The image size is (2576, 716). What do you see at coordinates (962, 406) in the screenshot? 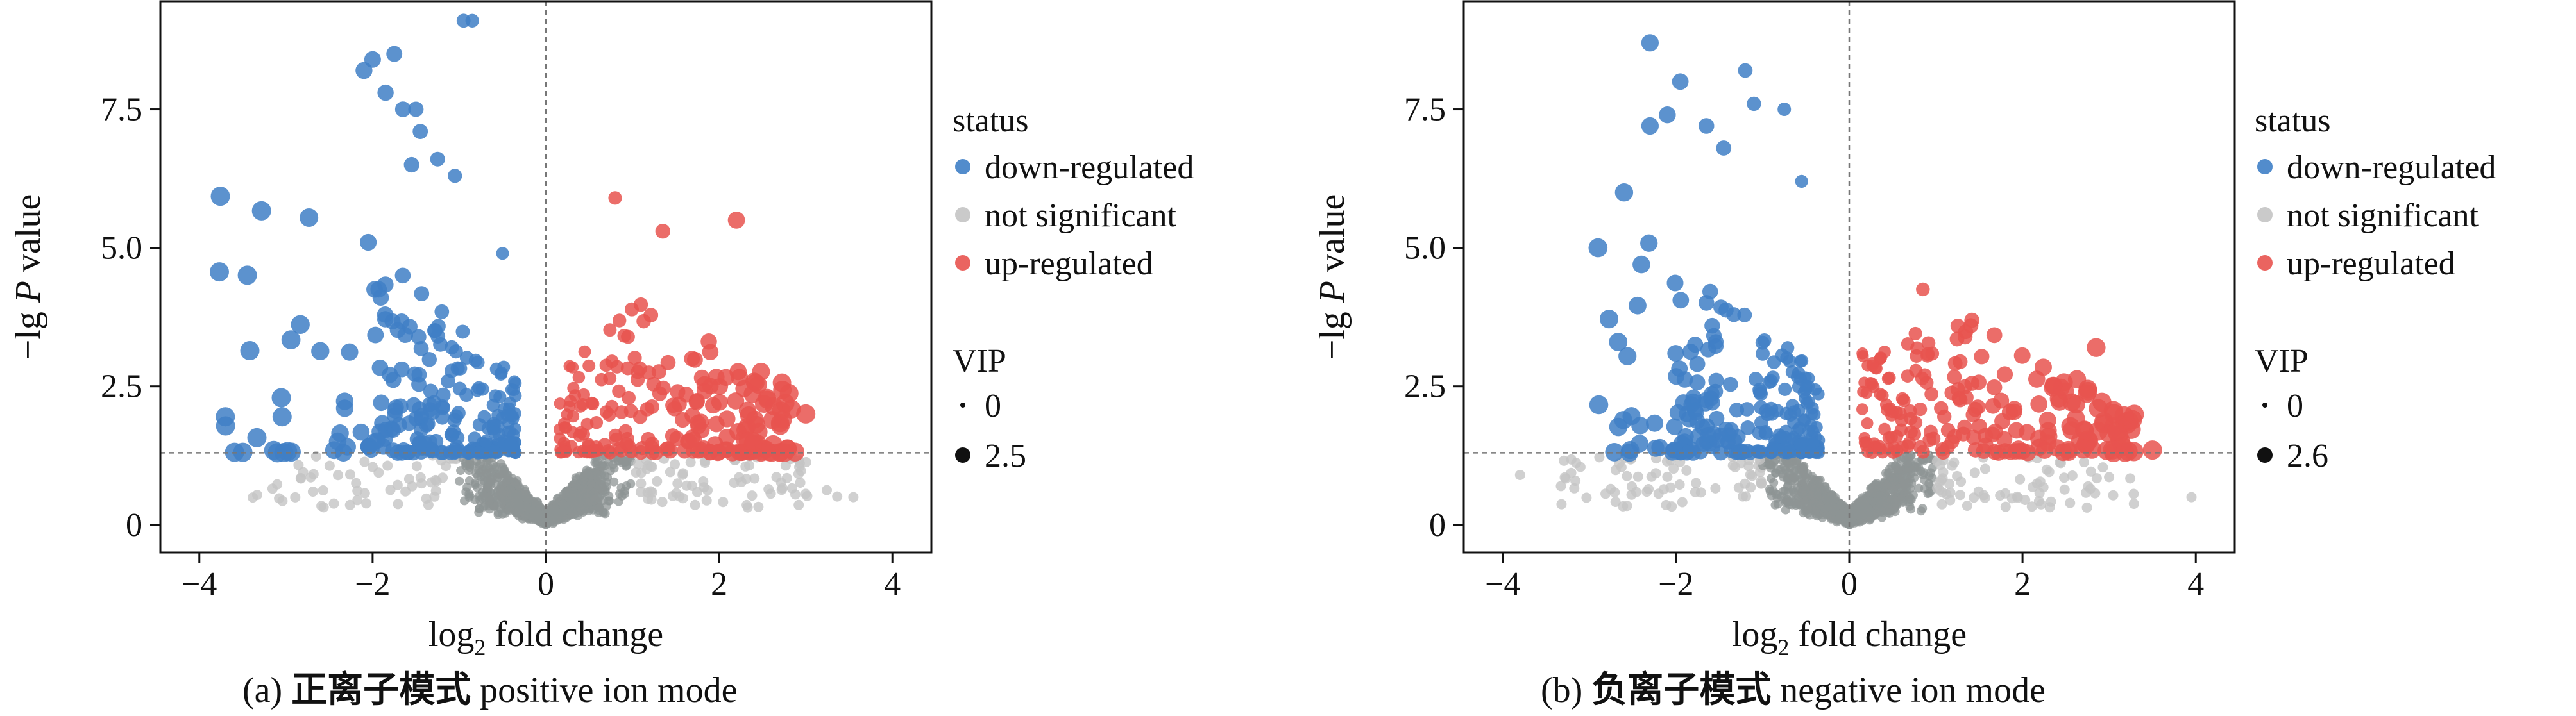
I see `legend-vip-small-dot` at bounding box center [962, 406].